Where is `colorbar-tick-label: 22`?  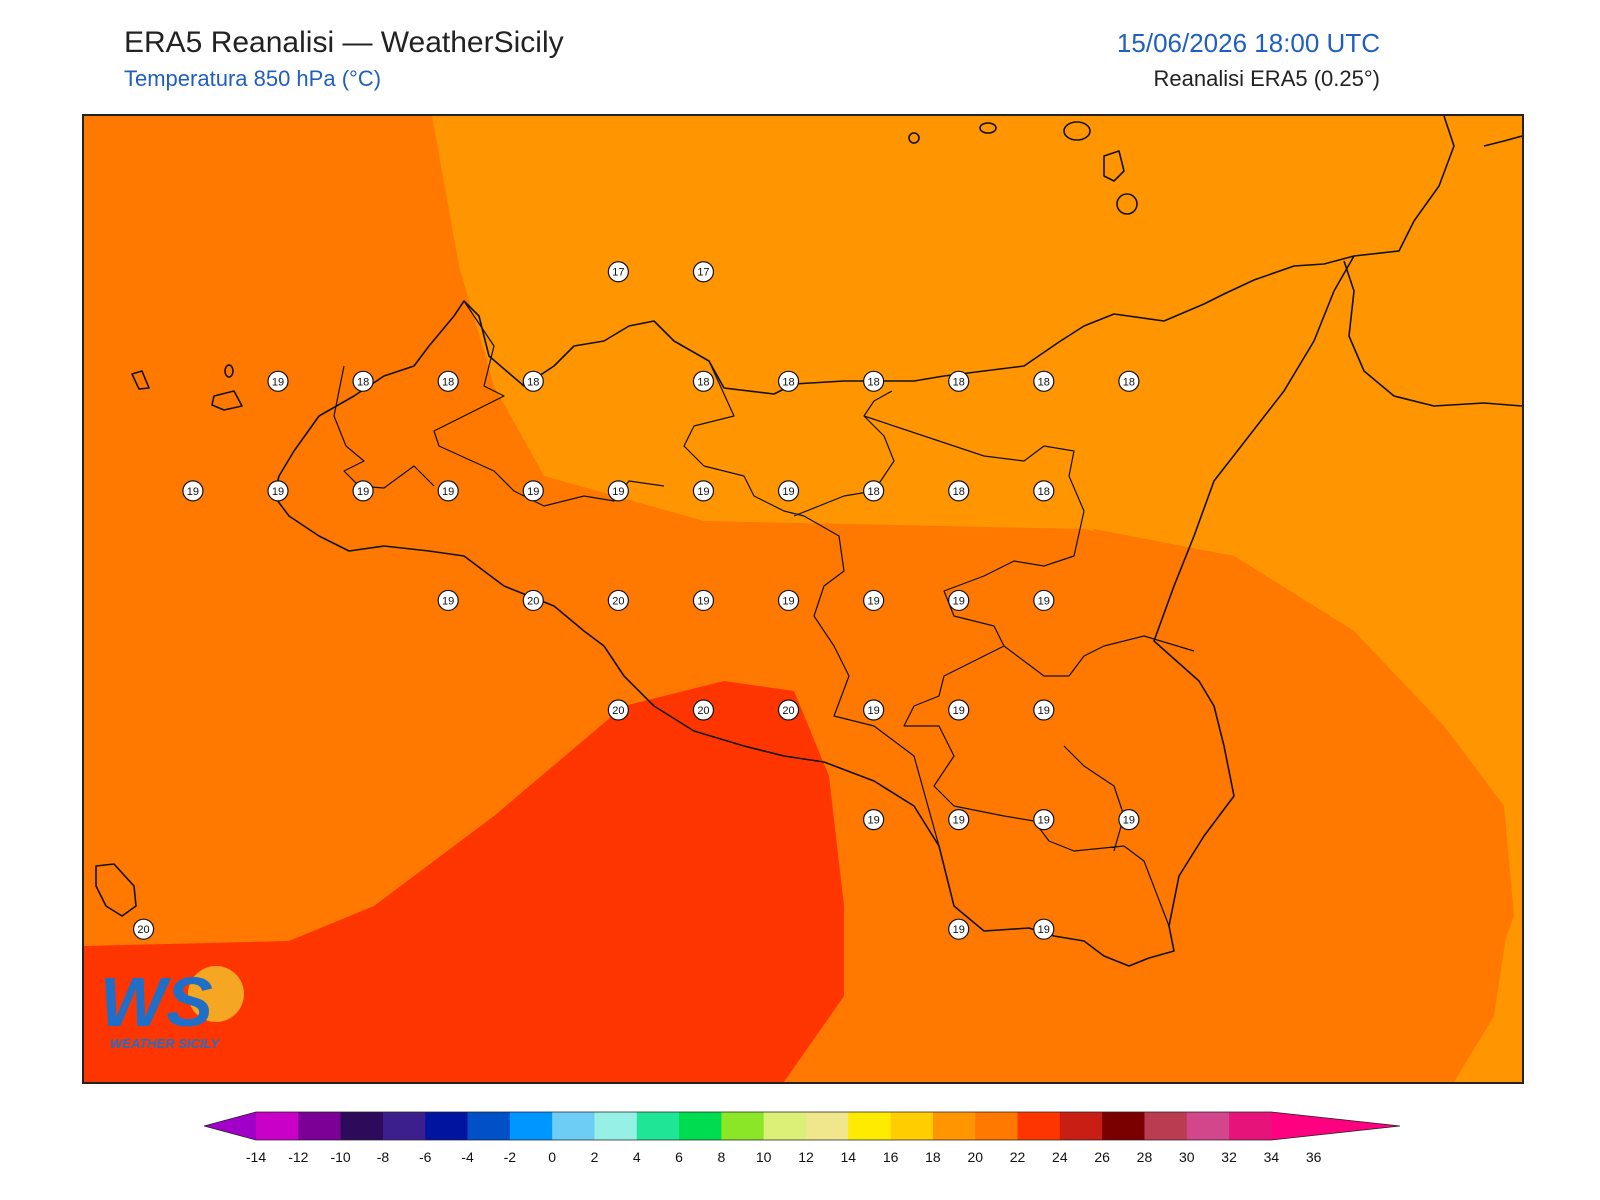
colorbar-tick-label: 22 is located at coordinates (1018, 1157).